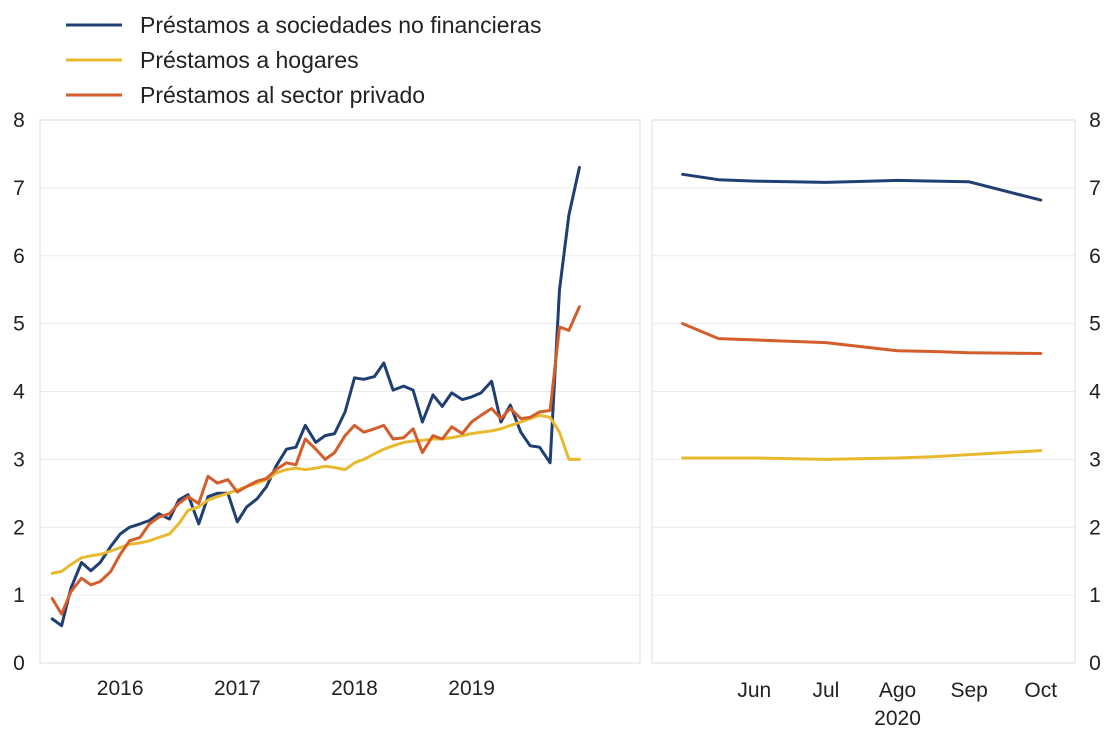  What do you see at coordinates (897, 718) in the screenshot?
I see `x-axis-year-label: 2020` at bounding box center [897, 718].